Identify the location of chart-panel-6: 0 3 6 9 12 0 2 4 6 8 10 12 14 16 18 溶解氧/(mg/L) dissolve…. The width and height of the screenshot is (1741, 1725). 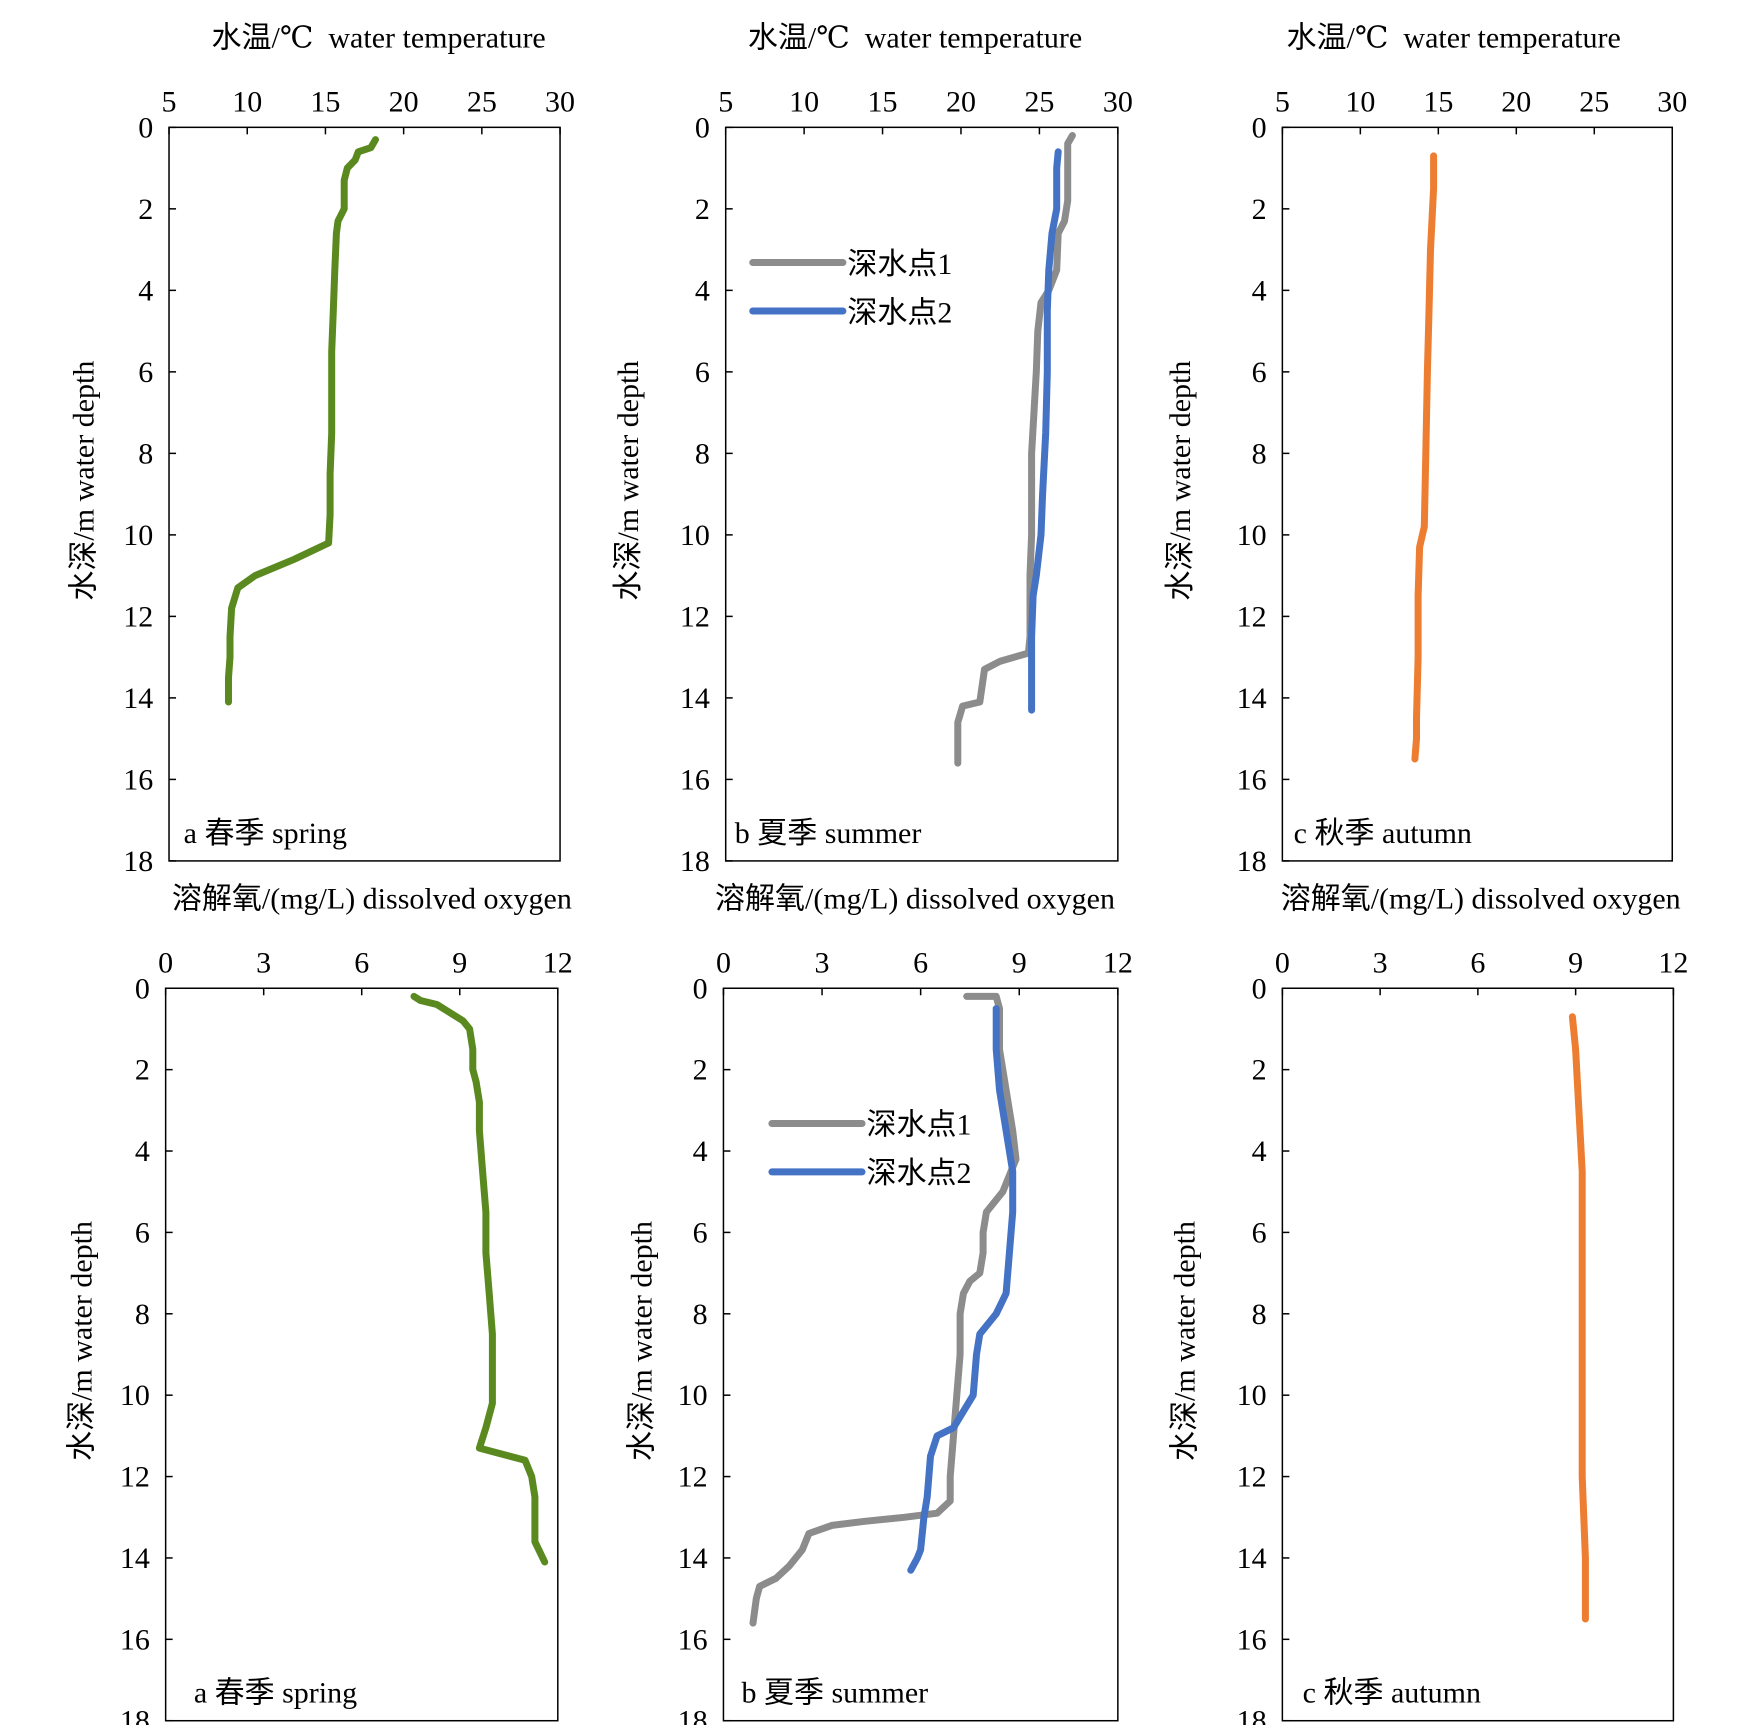
(1428, 1303).